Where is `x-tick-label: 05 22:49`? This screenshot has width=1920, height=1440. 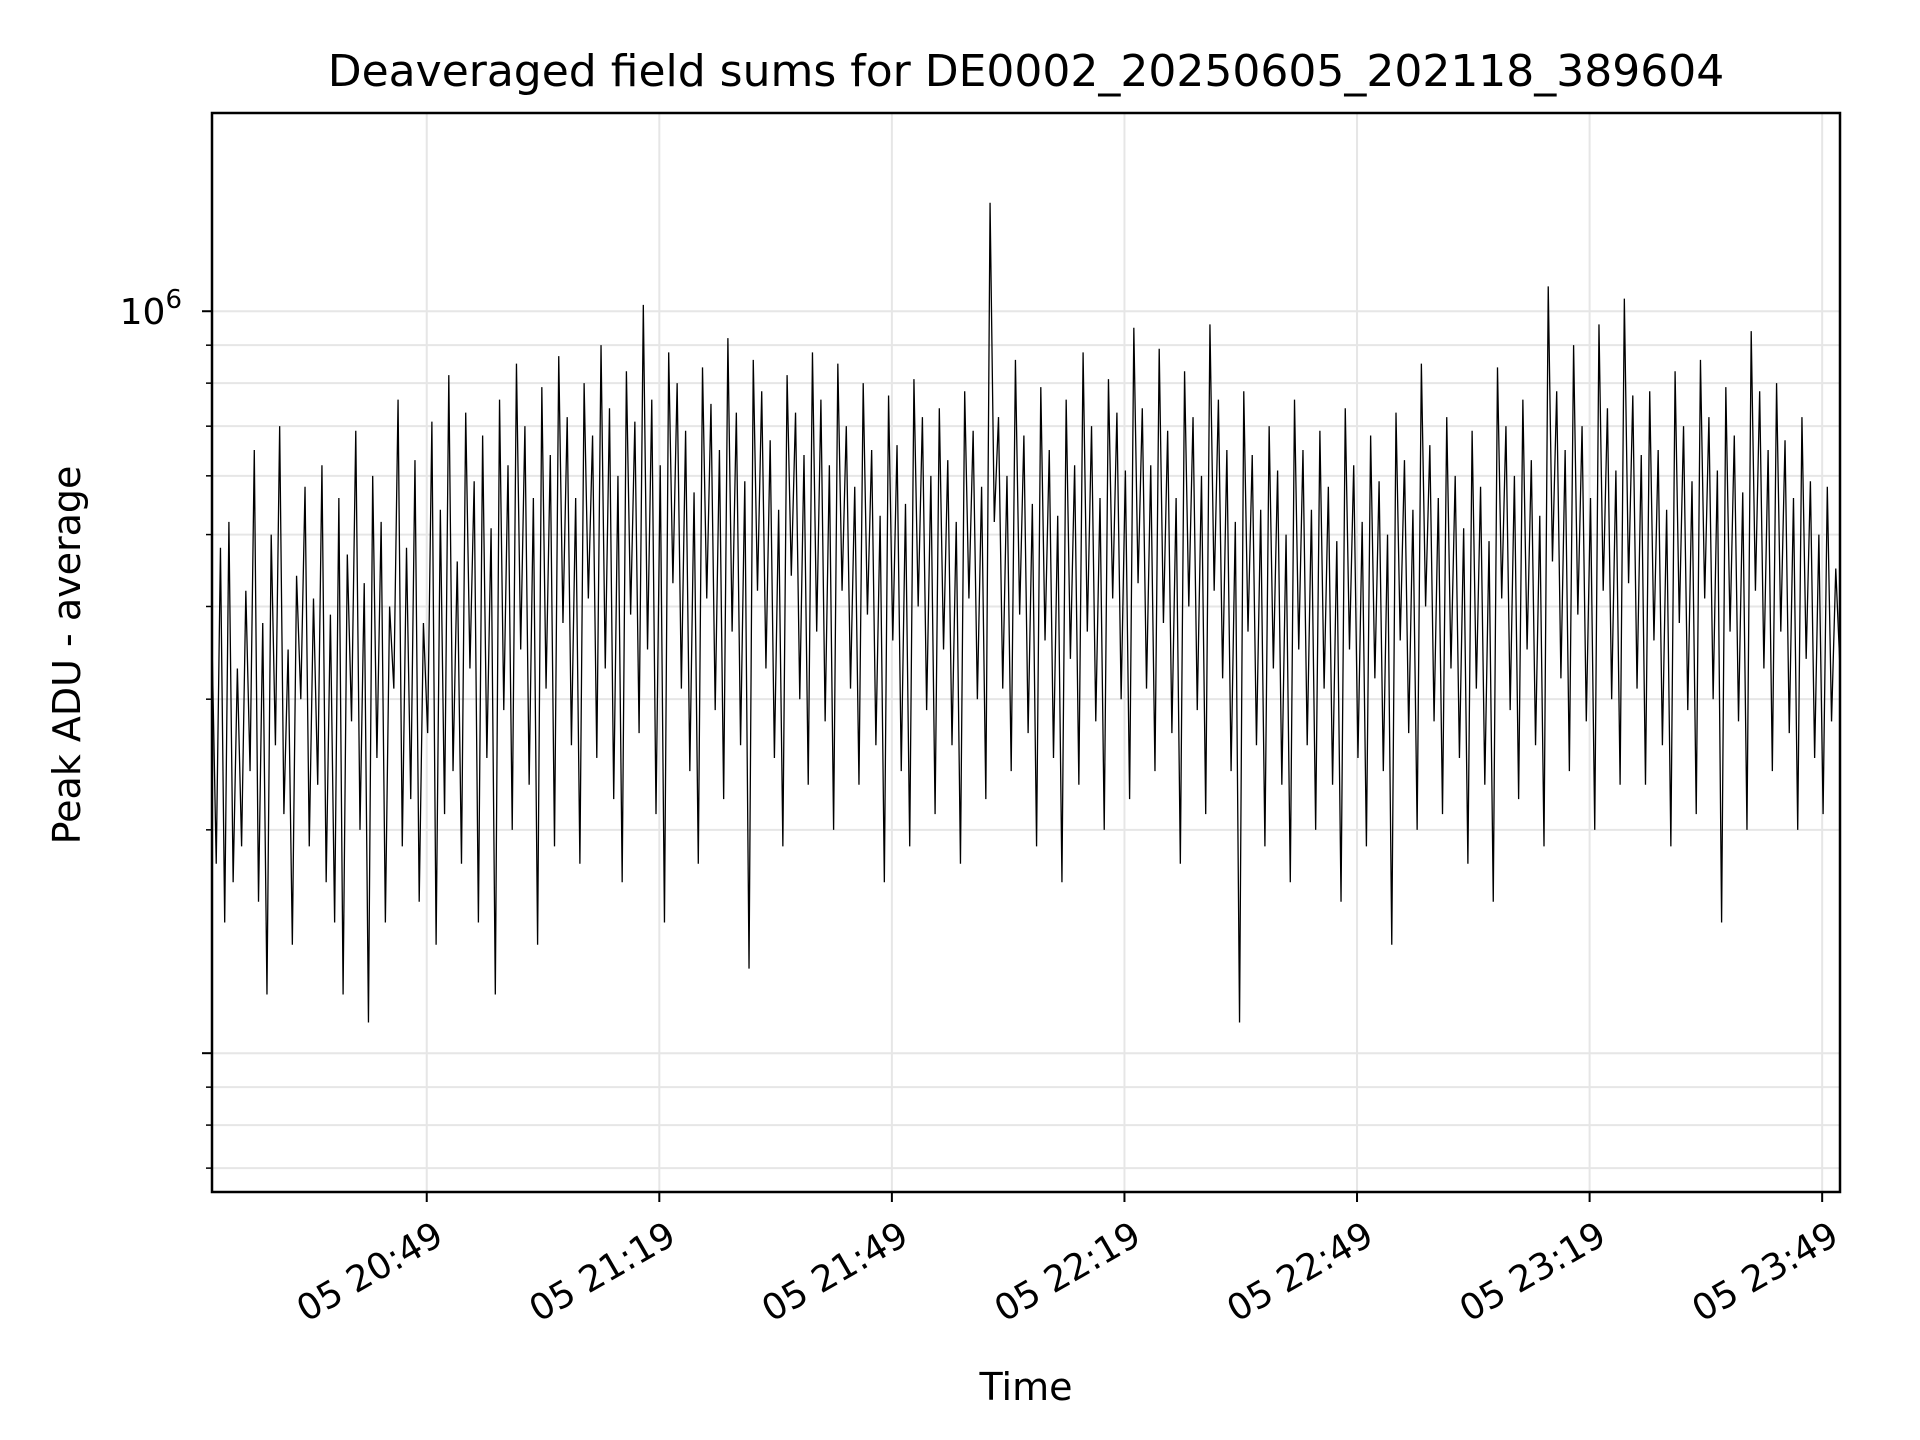 x-tick-label: 05 22:49 is located at coordinates (1300, 1272).